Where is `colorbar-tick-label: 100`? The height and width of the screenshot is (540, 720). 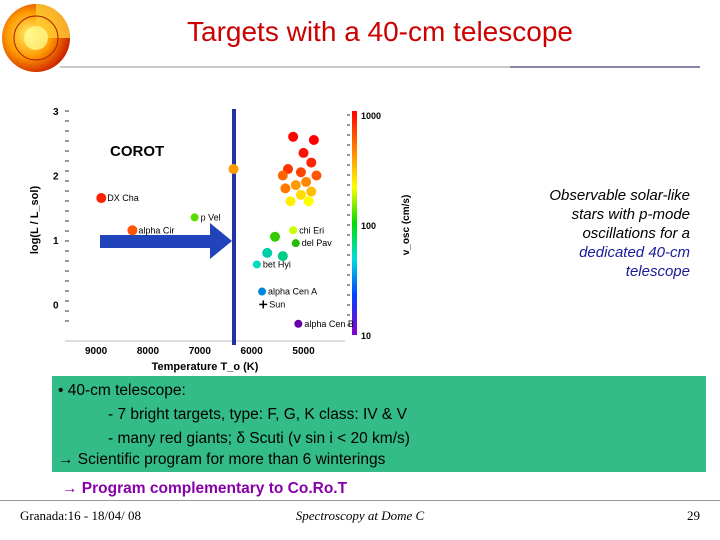
colorbar-tick-label: 100 is located at coordinates (368, 226).